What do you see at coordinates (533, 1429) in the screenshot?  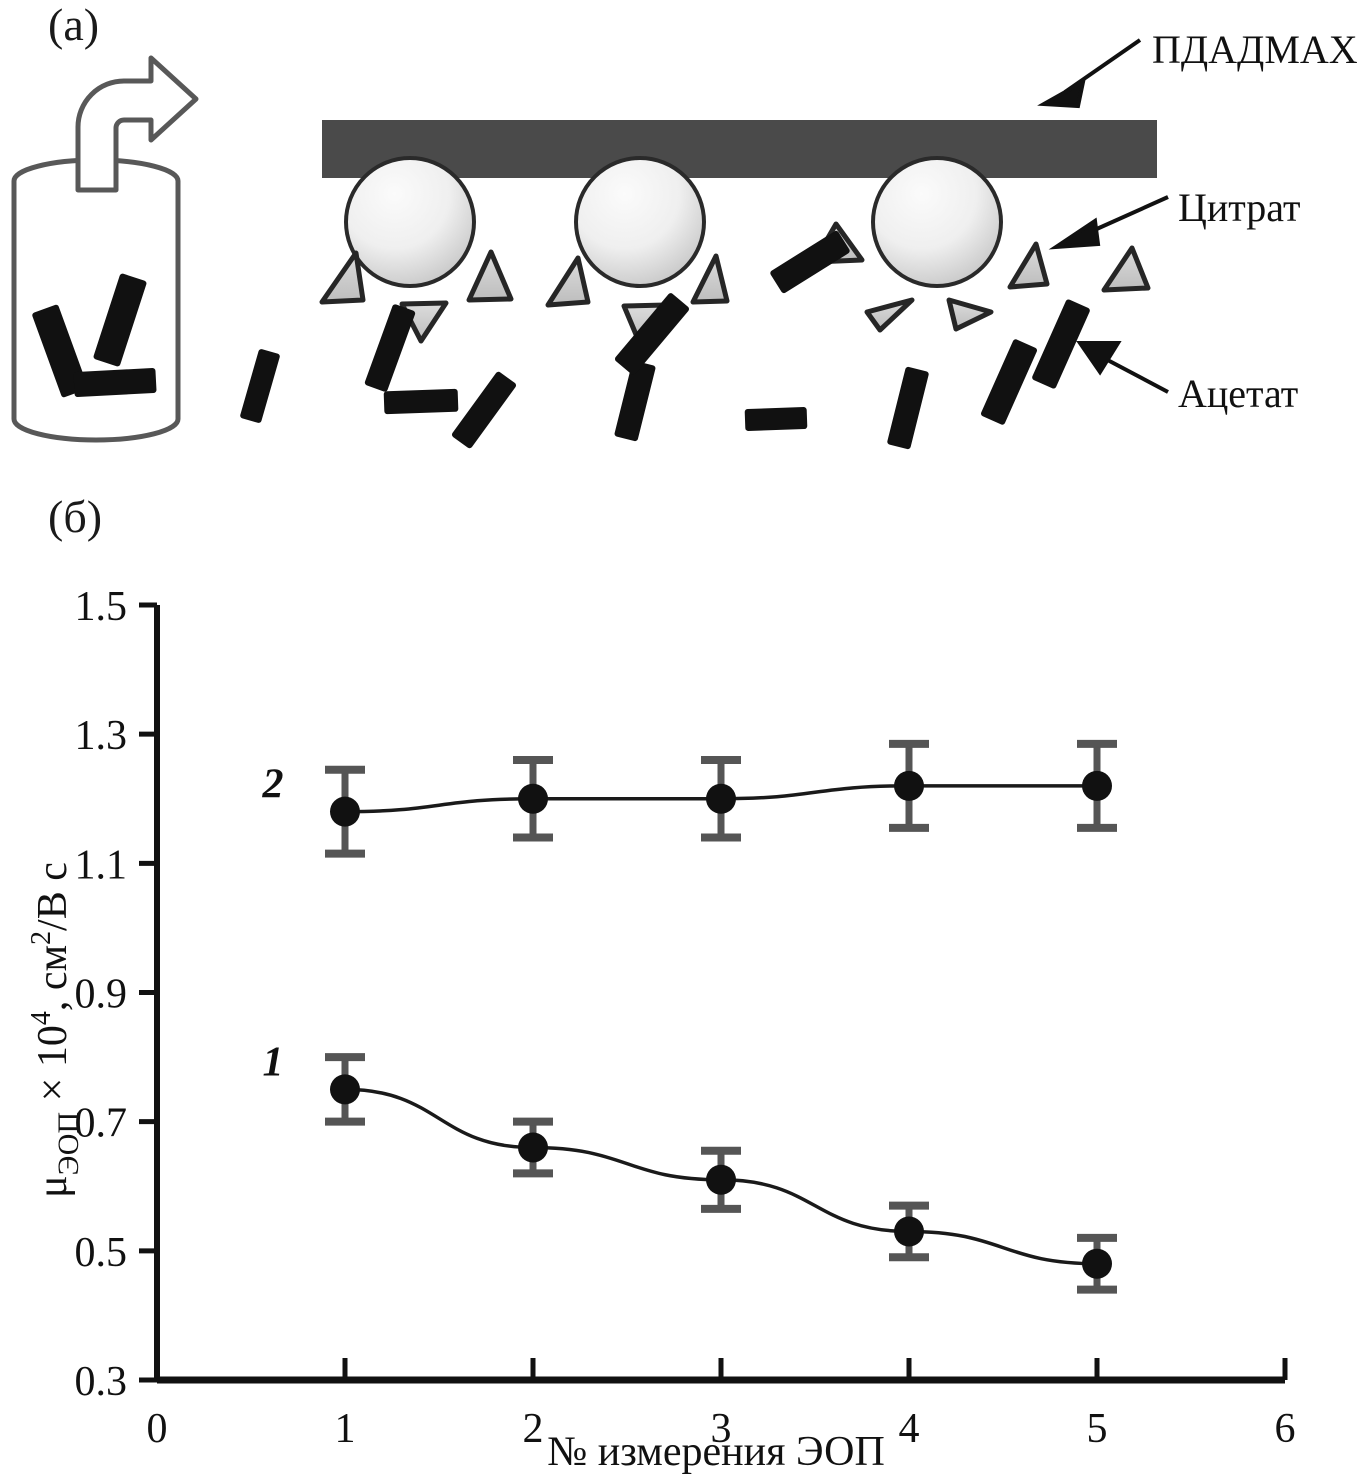 I see `x-tick-label: 2` at bounding box center [533, 1429].